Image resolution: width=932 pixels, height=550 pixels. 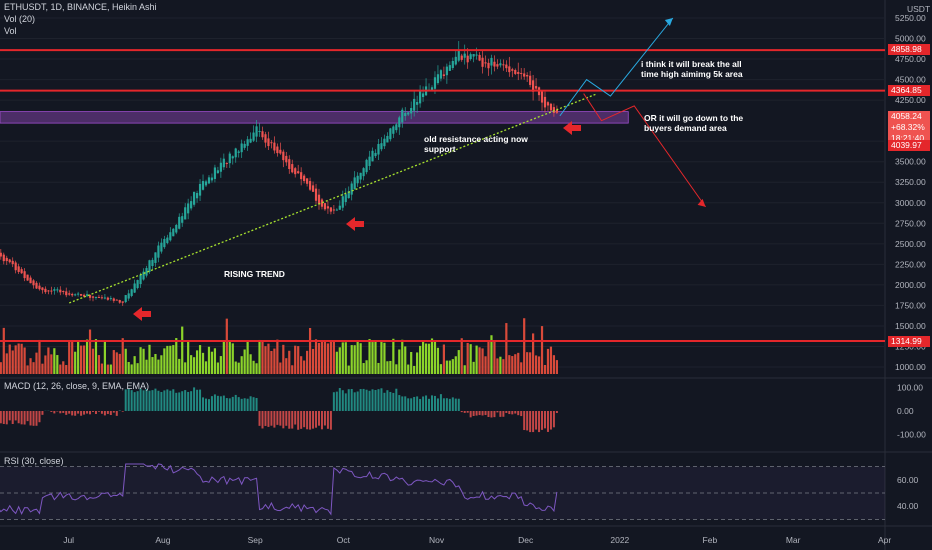 What do you see at coordinates (710, 540) in the screenshot?
I see `time-tick-label: Feb` at bounding box center [710, 540].